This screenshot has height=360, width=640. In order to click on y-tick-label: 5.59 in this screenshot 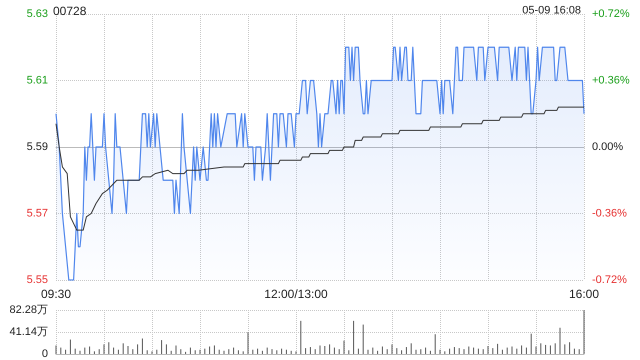, I will do `click(37, 147)`.